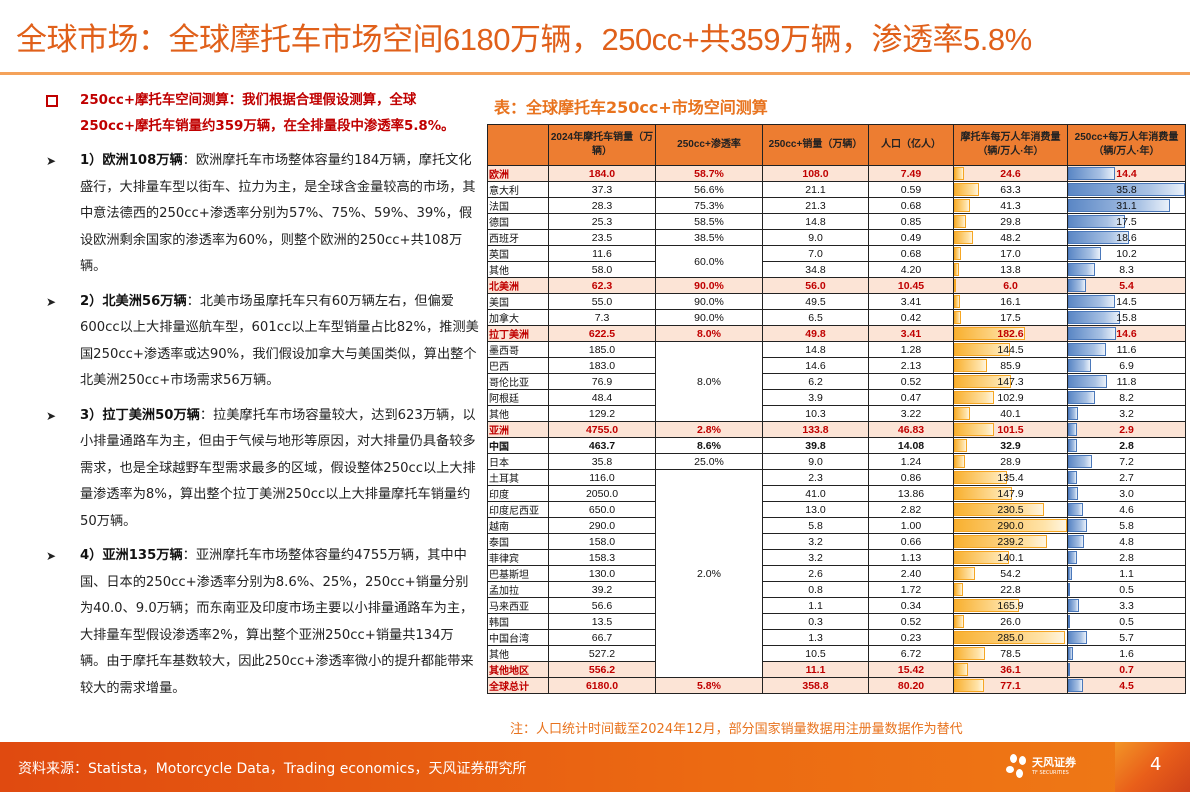  What do you see at coordinates (1126, 205) in the screenshot?
I see `cell-per-capita-250cc: 31.1` at bounding box center [1126, 205].